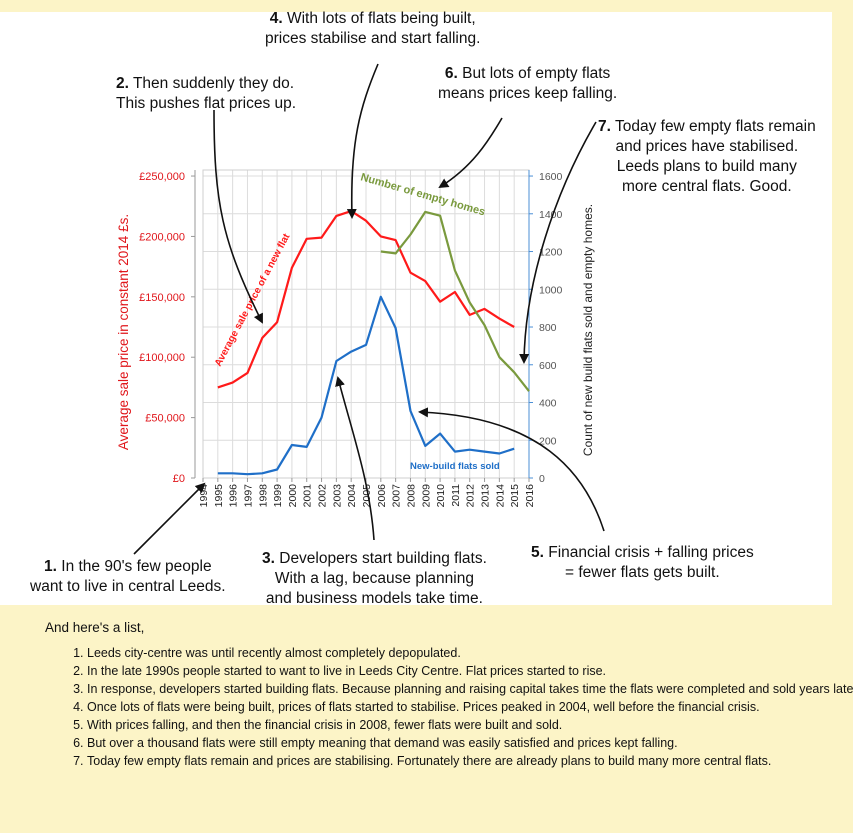 The width and height of the screenshot is (853, 833). Describe the element at coordinates (422, 194) in the screenshot. I see `series-label-empty: Number of empty homes` at that location.